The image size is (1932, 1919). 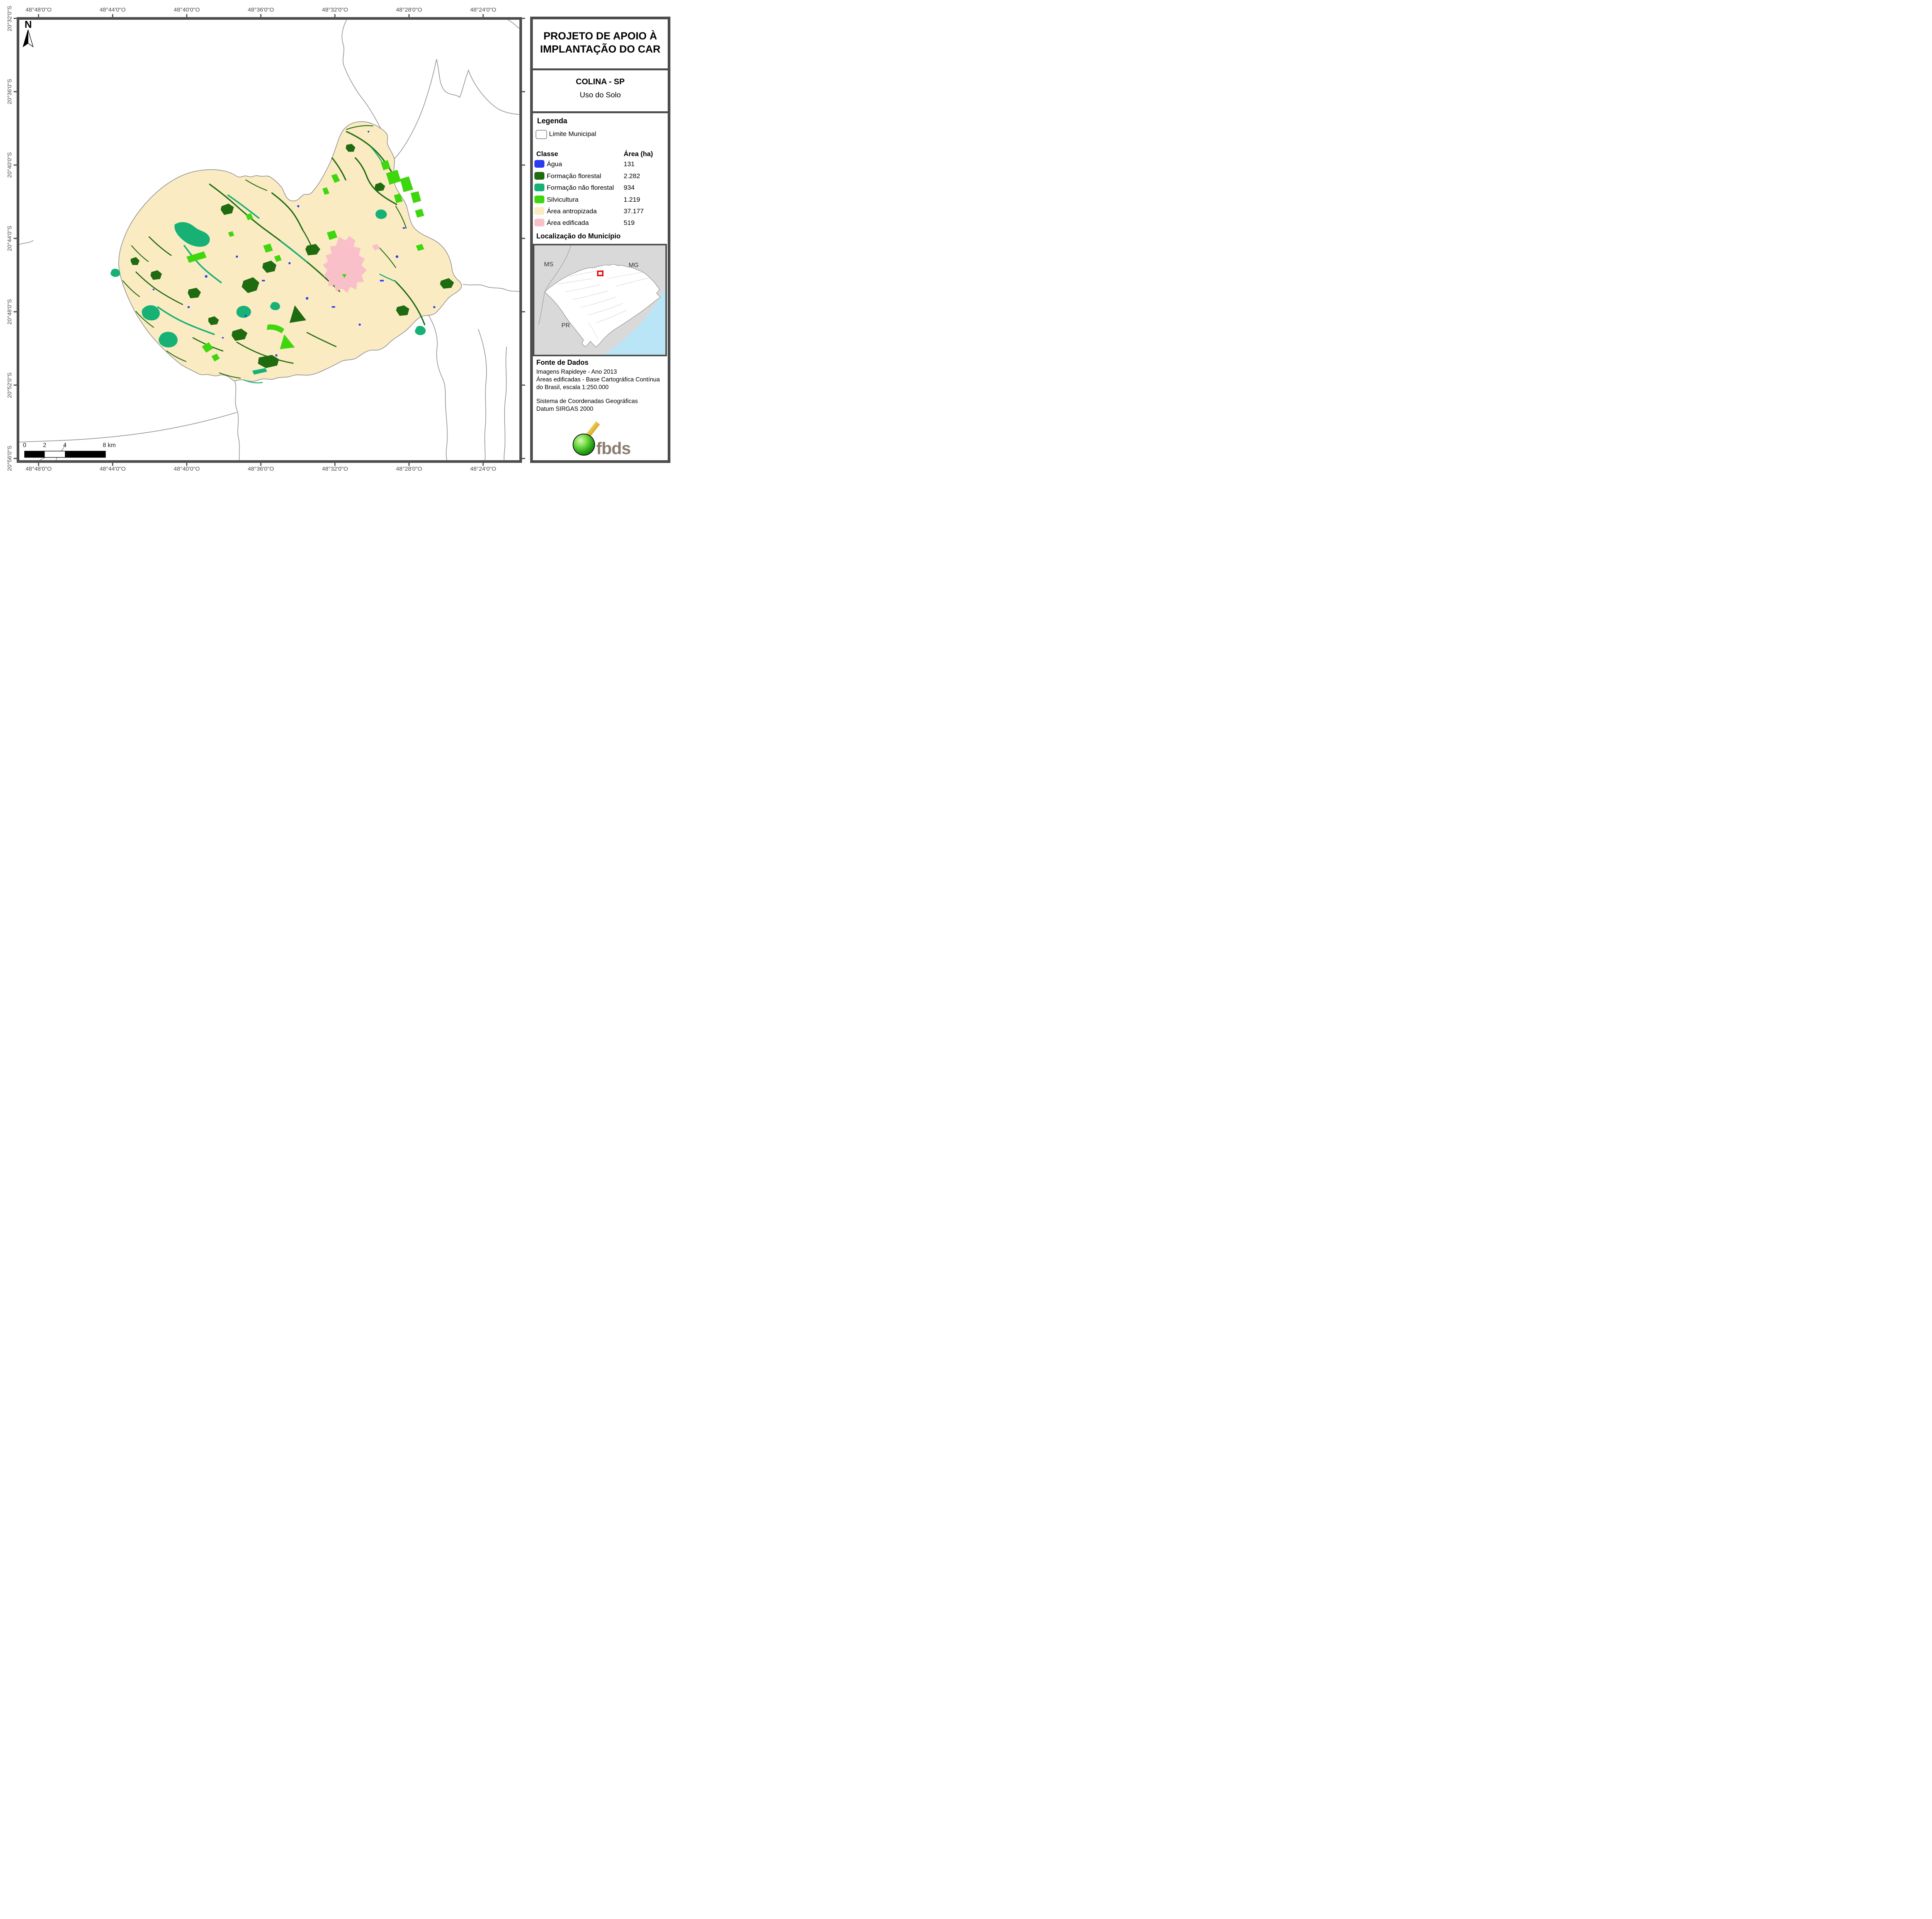 I want to click on main-map-canvas, so click(x=269, y=240).